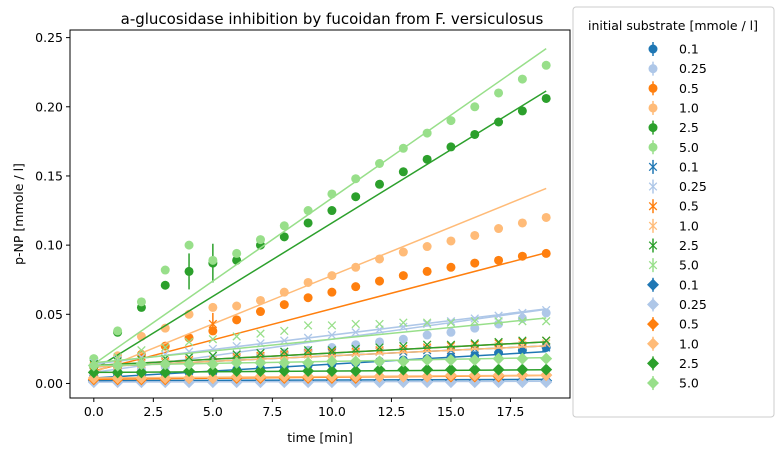 This screenshot has width=783, height=455. What do you see at coordinates (94, 411) in the screenshot?
I see `x-tick-label: 0.0` at bounding box center [94, 411].